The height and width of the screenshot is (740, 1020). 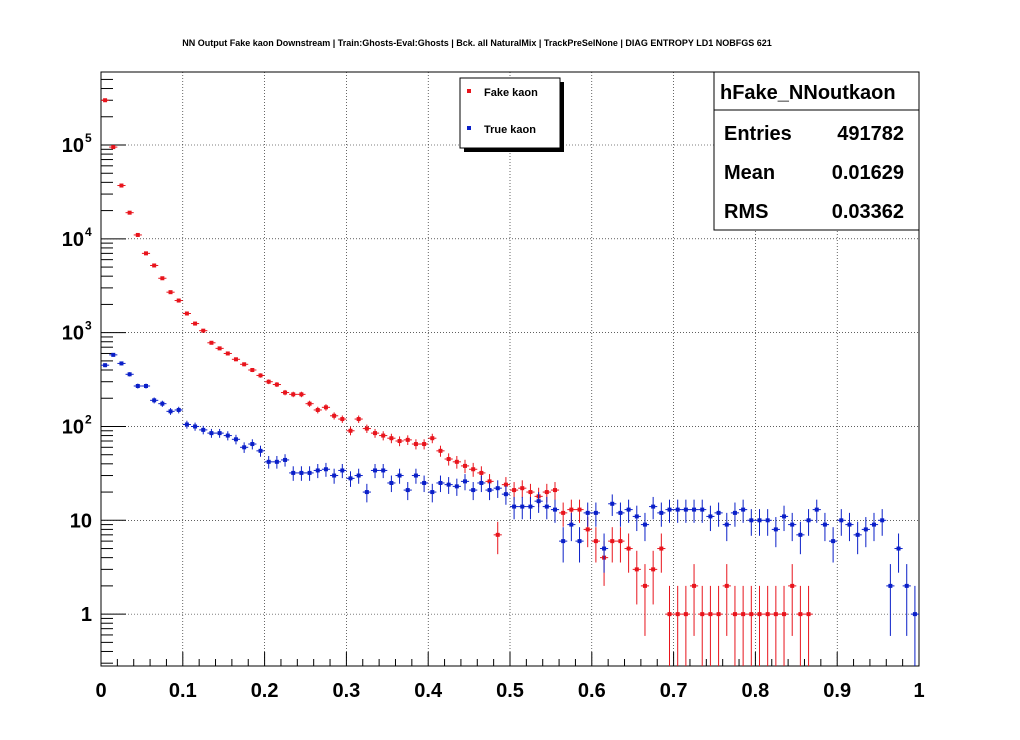 I want to click on stats-entries-label: Entries, so click(x=758, y=134).